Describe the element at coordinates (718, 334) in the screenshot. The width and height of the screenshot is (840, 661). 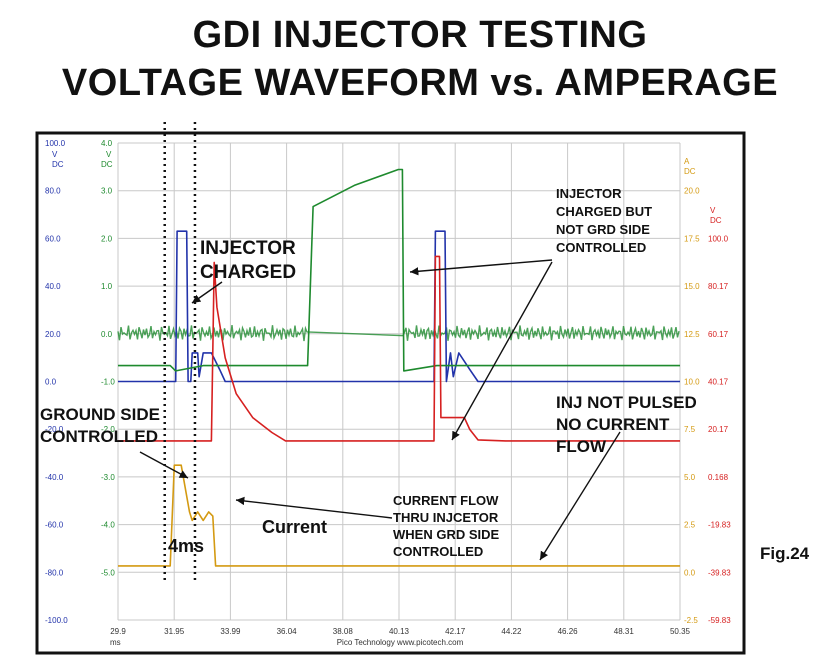
I see `red-axis-tick: 60.17` at that location.